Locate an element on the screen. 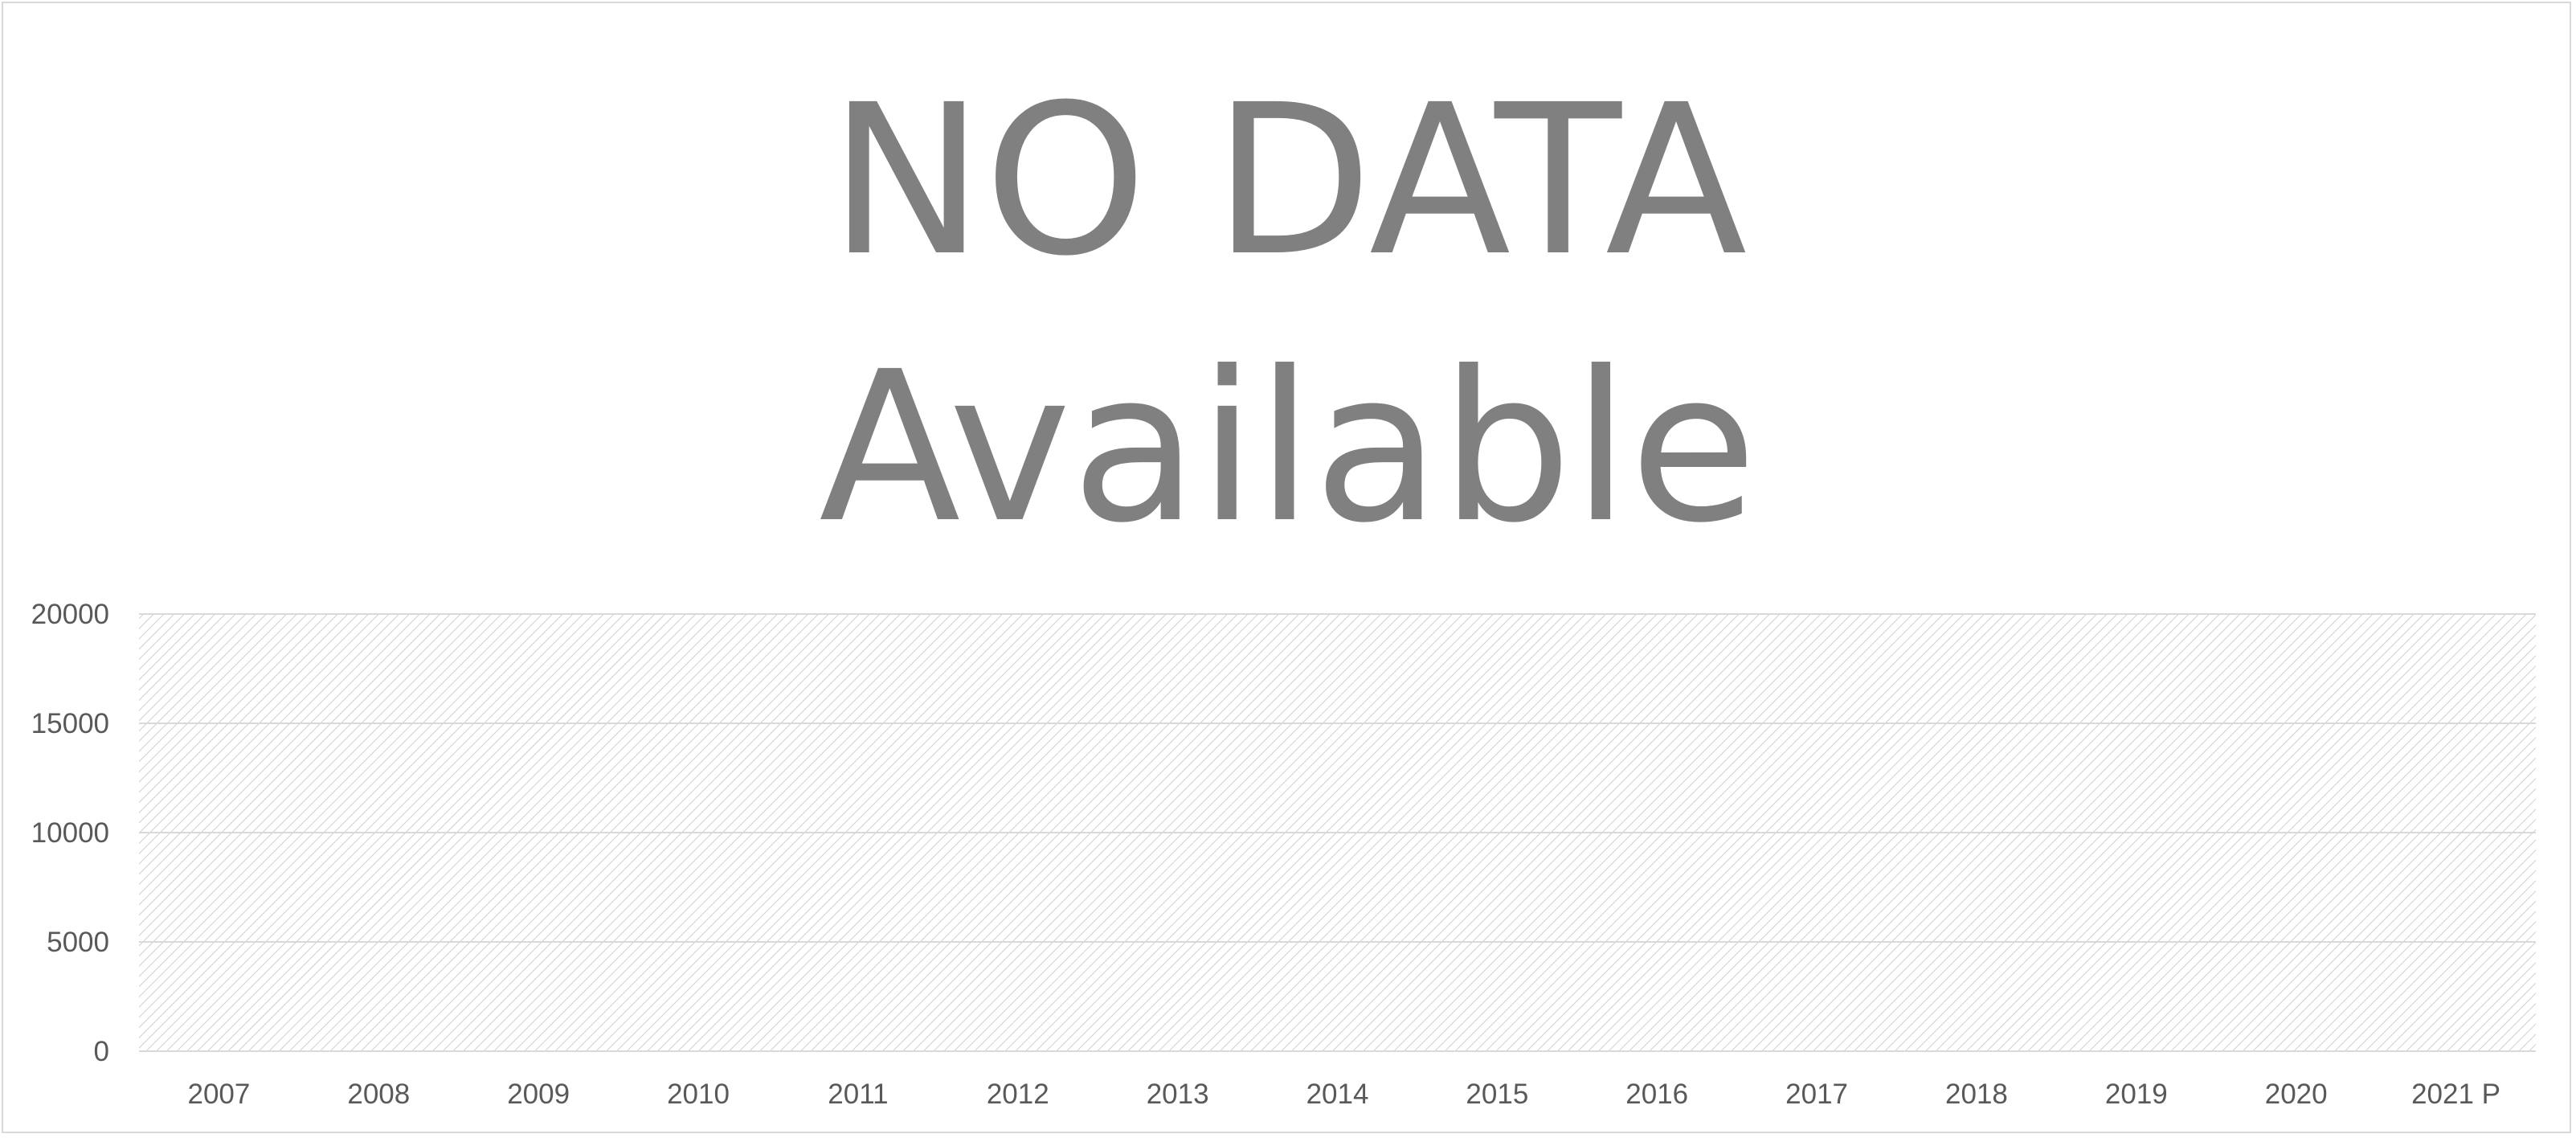 Image resolution: width=2576 pixels, height=1138 pixels. x-tick-label: 2020 is located at coordinates (2296, 1094).